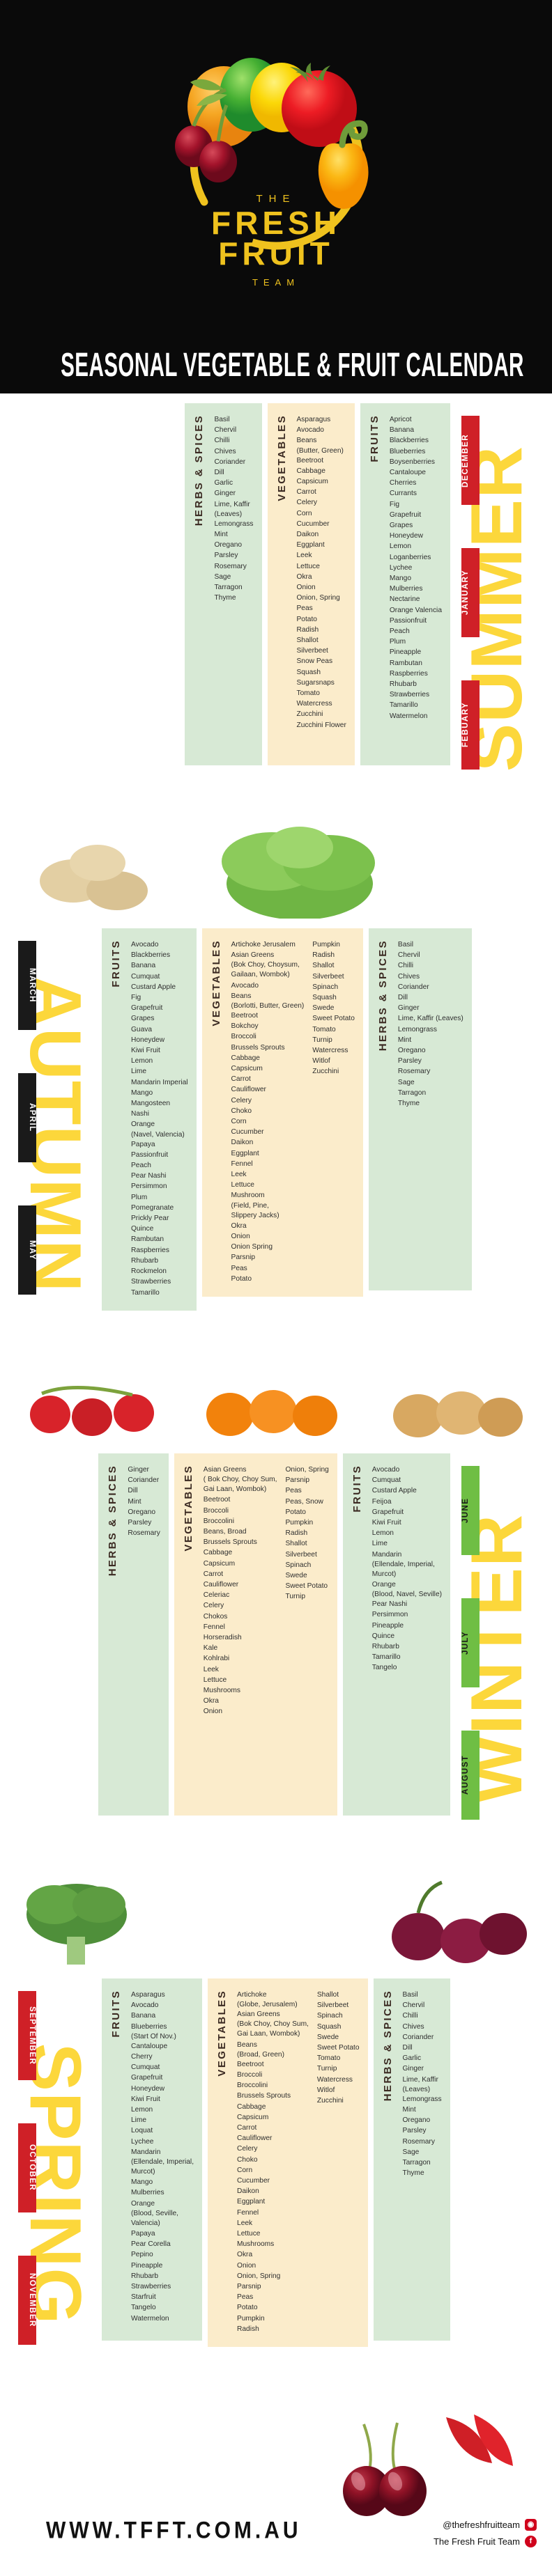 Image resolution: width=552 pixels, height=2576 pixels. Describe the element at coordinates (405, 945) in the screenshot. I see `list-item: Basil` at that location.